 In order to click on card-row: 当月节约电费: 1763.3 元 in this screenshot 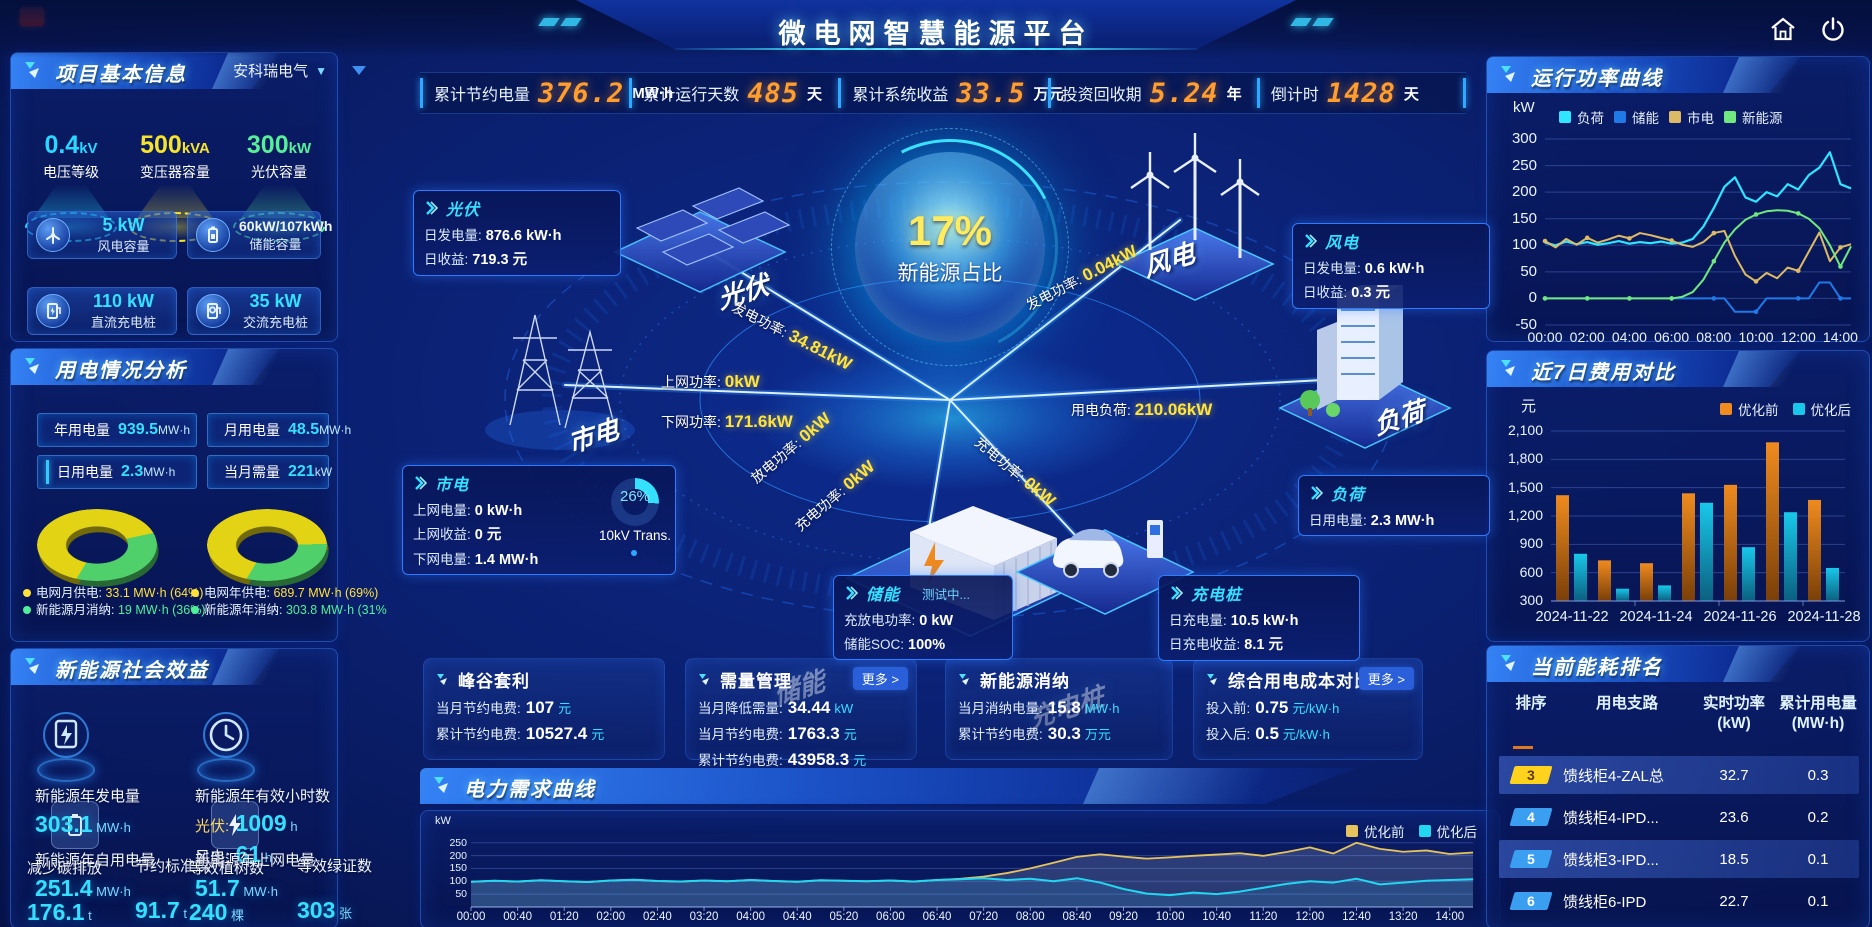, I will do `click(777, 733)`.